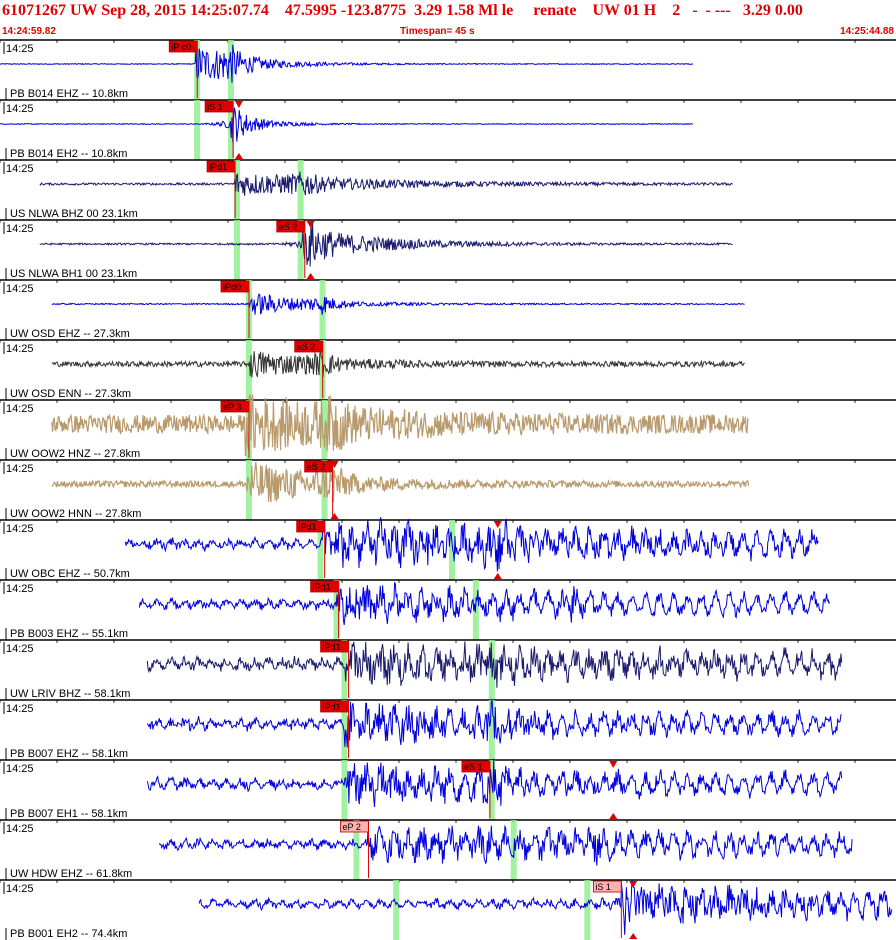 This screenshot has height=940, width=896. What do you see at coordinates (70, 334) in the screenshot?
I see `trace-station-label: UW OSD EHZ -- 27.3km` at bounding box center [70, 334].